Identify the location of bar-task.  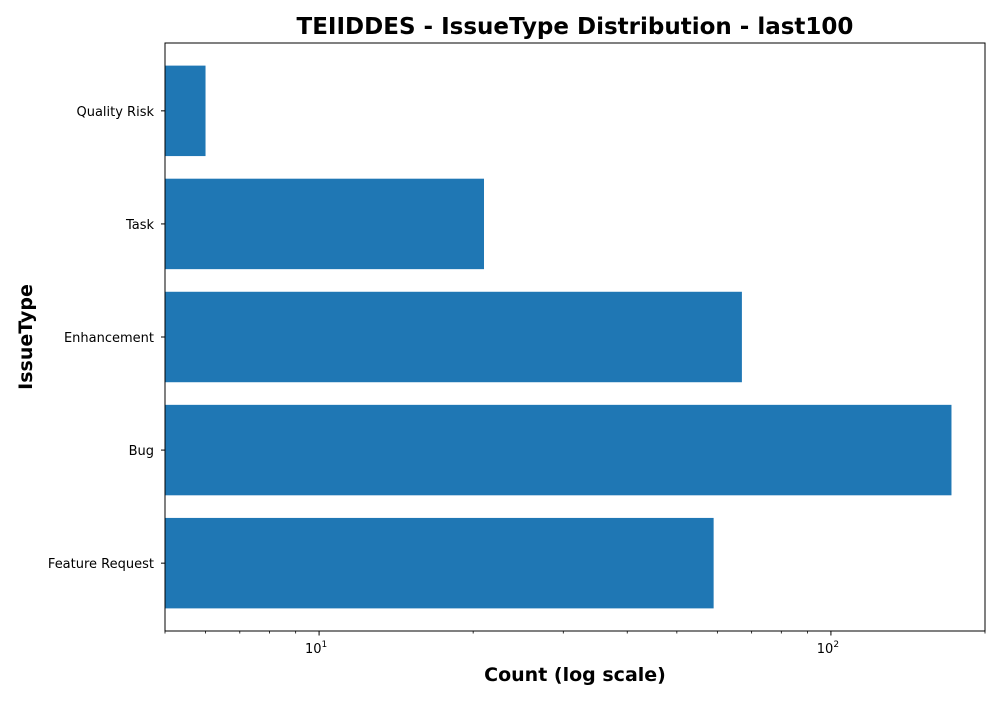
(325, 224).